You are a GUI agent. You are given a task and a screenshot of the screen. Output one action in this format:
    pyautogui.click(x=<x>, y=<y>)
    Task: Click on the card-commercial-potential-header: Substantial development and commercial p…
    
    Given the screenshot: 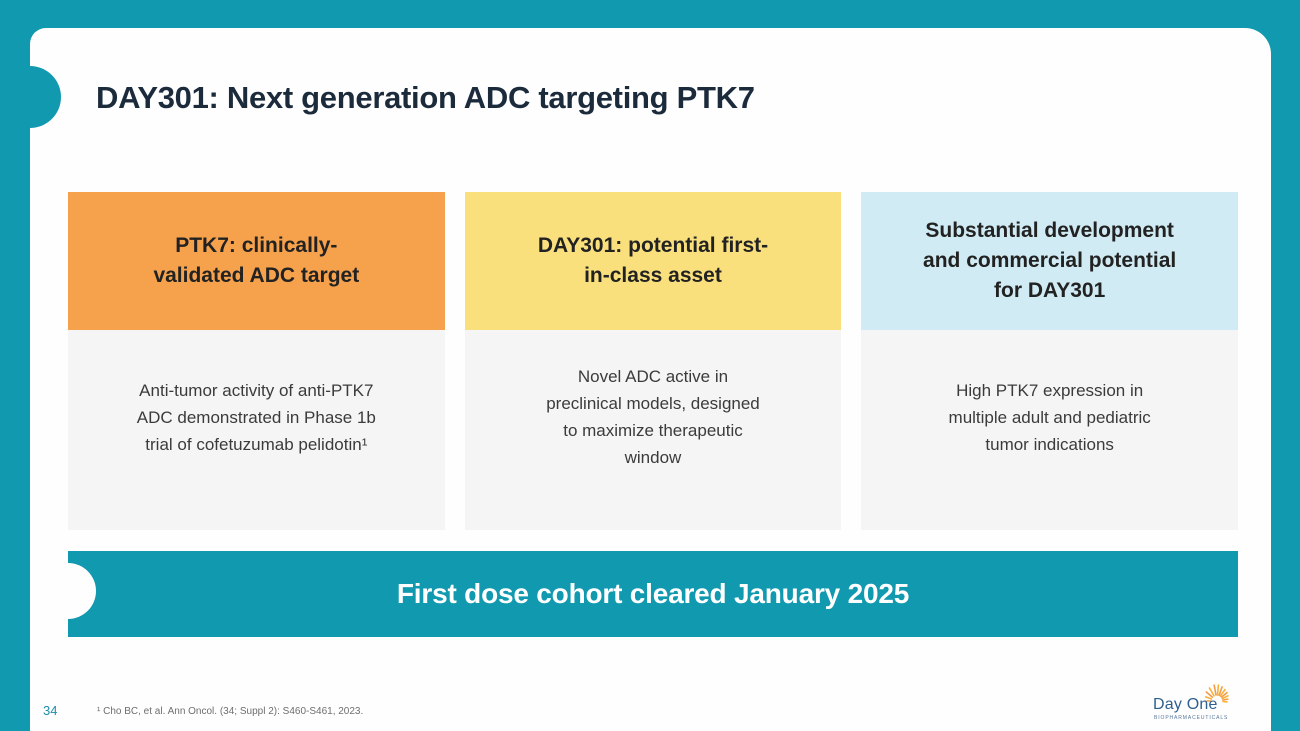 What is the action you would take?
    pyautogui.click(x=1049, y=261)
    